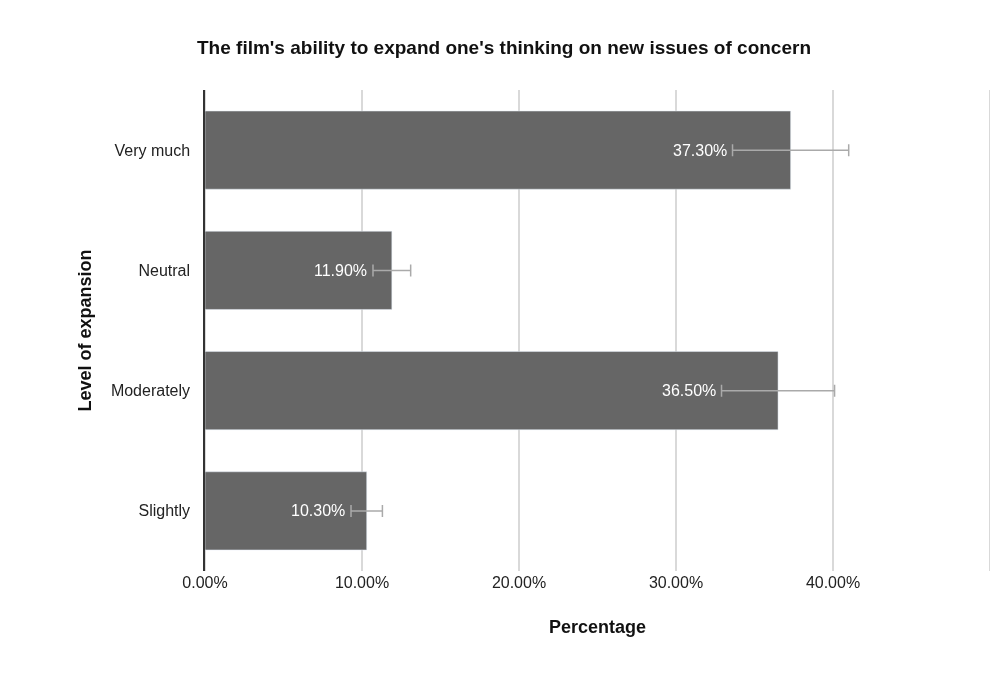 This screenshot has width=1008, height=681. Describe the element at coordinates (700, 150) in the screenshot. I see `data-label: 37.30%` at that location.